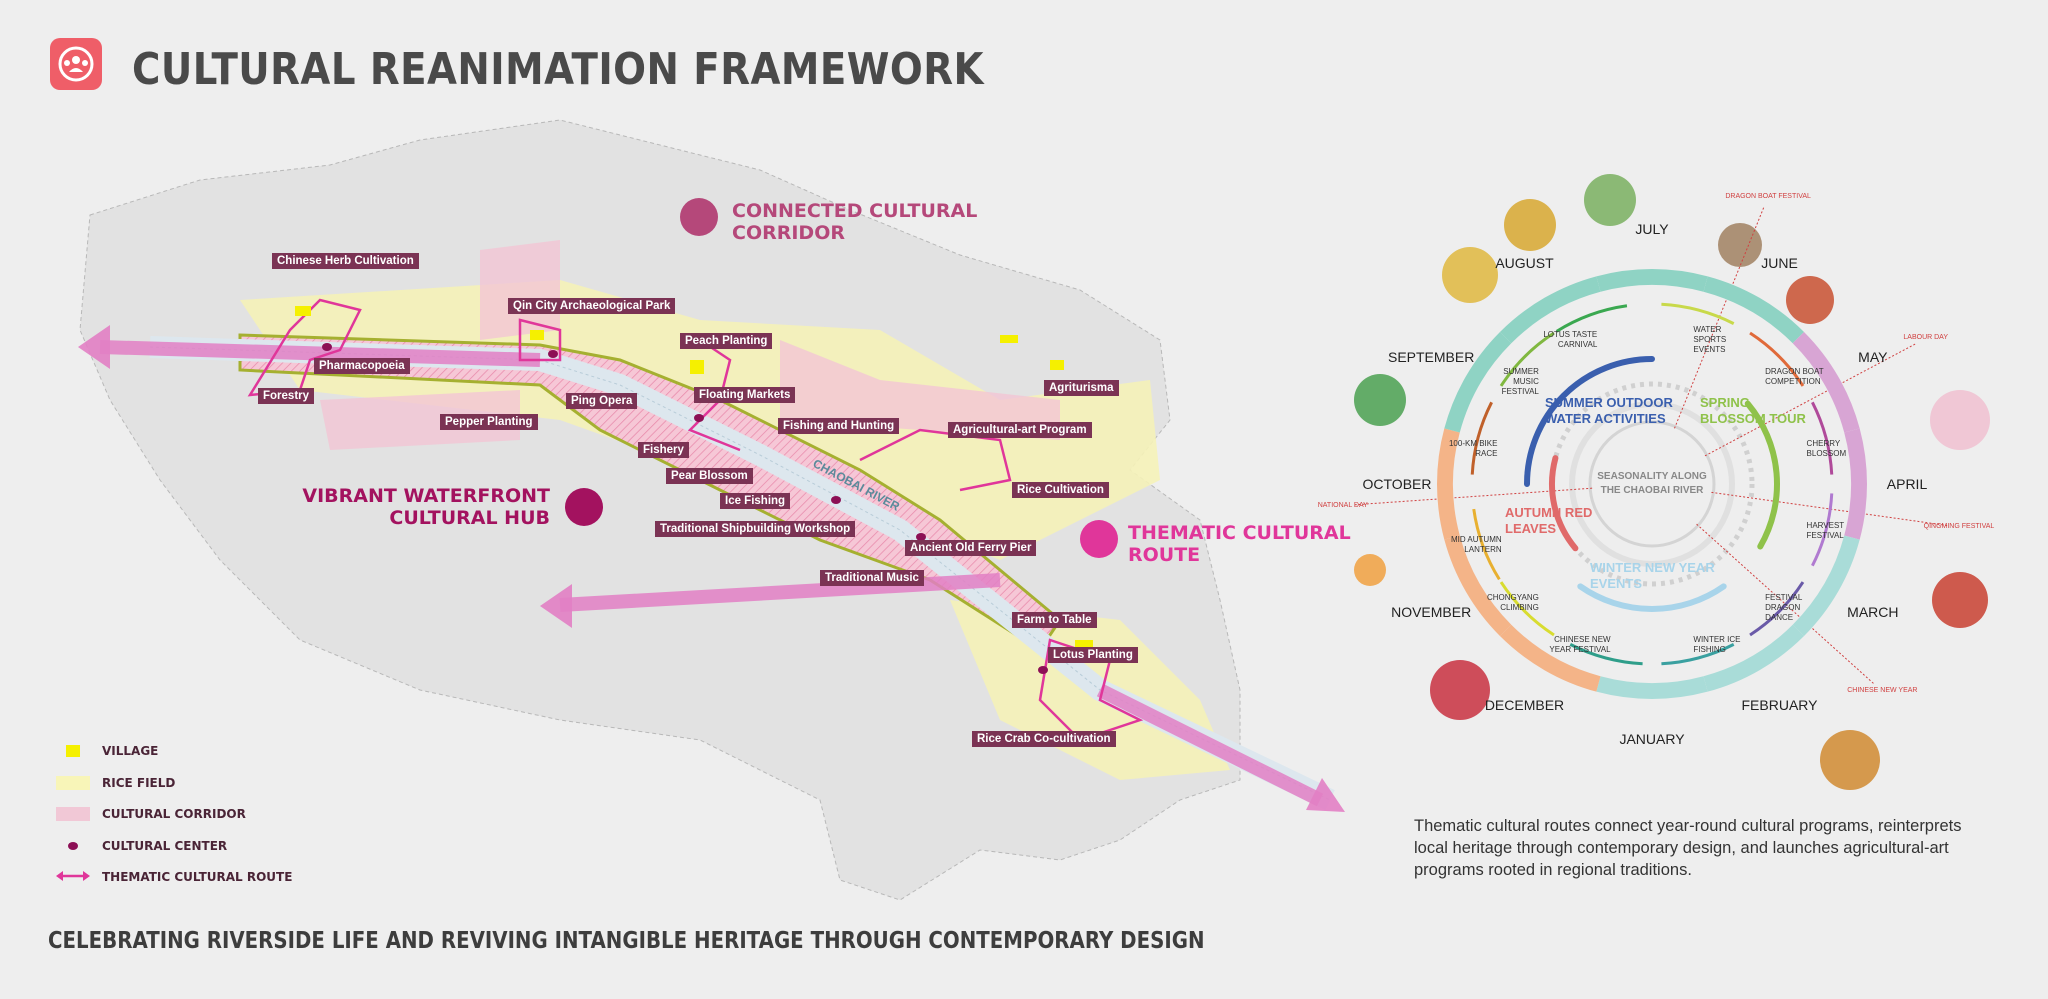  Describe the element at coordinates (1520, 381) in the screenshot. I see `event-label: SUMMER MUSIC FESTIVAL` at that location.